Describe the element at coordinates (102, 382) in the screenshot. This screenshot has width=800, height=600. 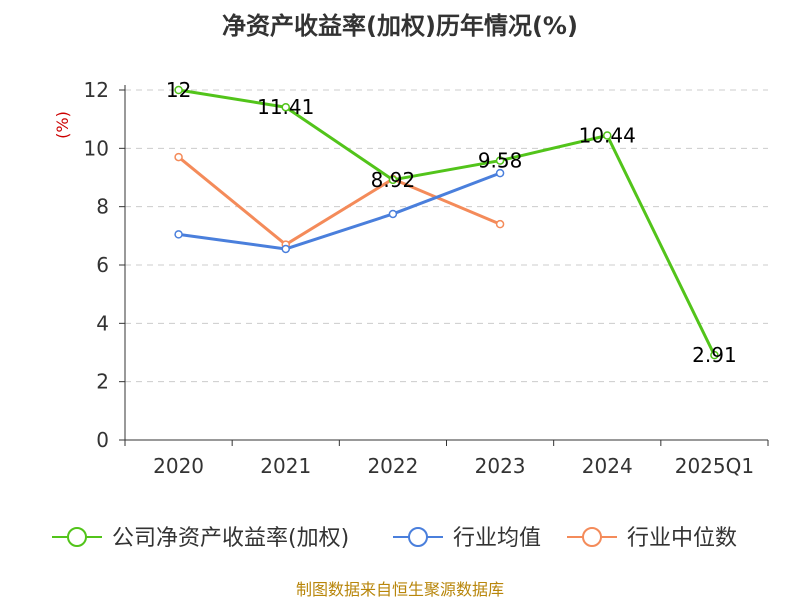
I see `y-tick-label: 2` at that location.